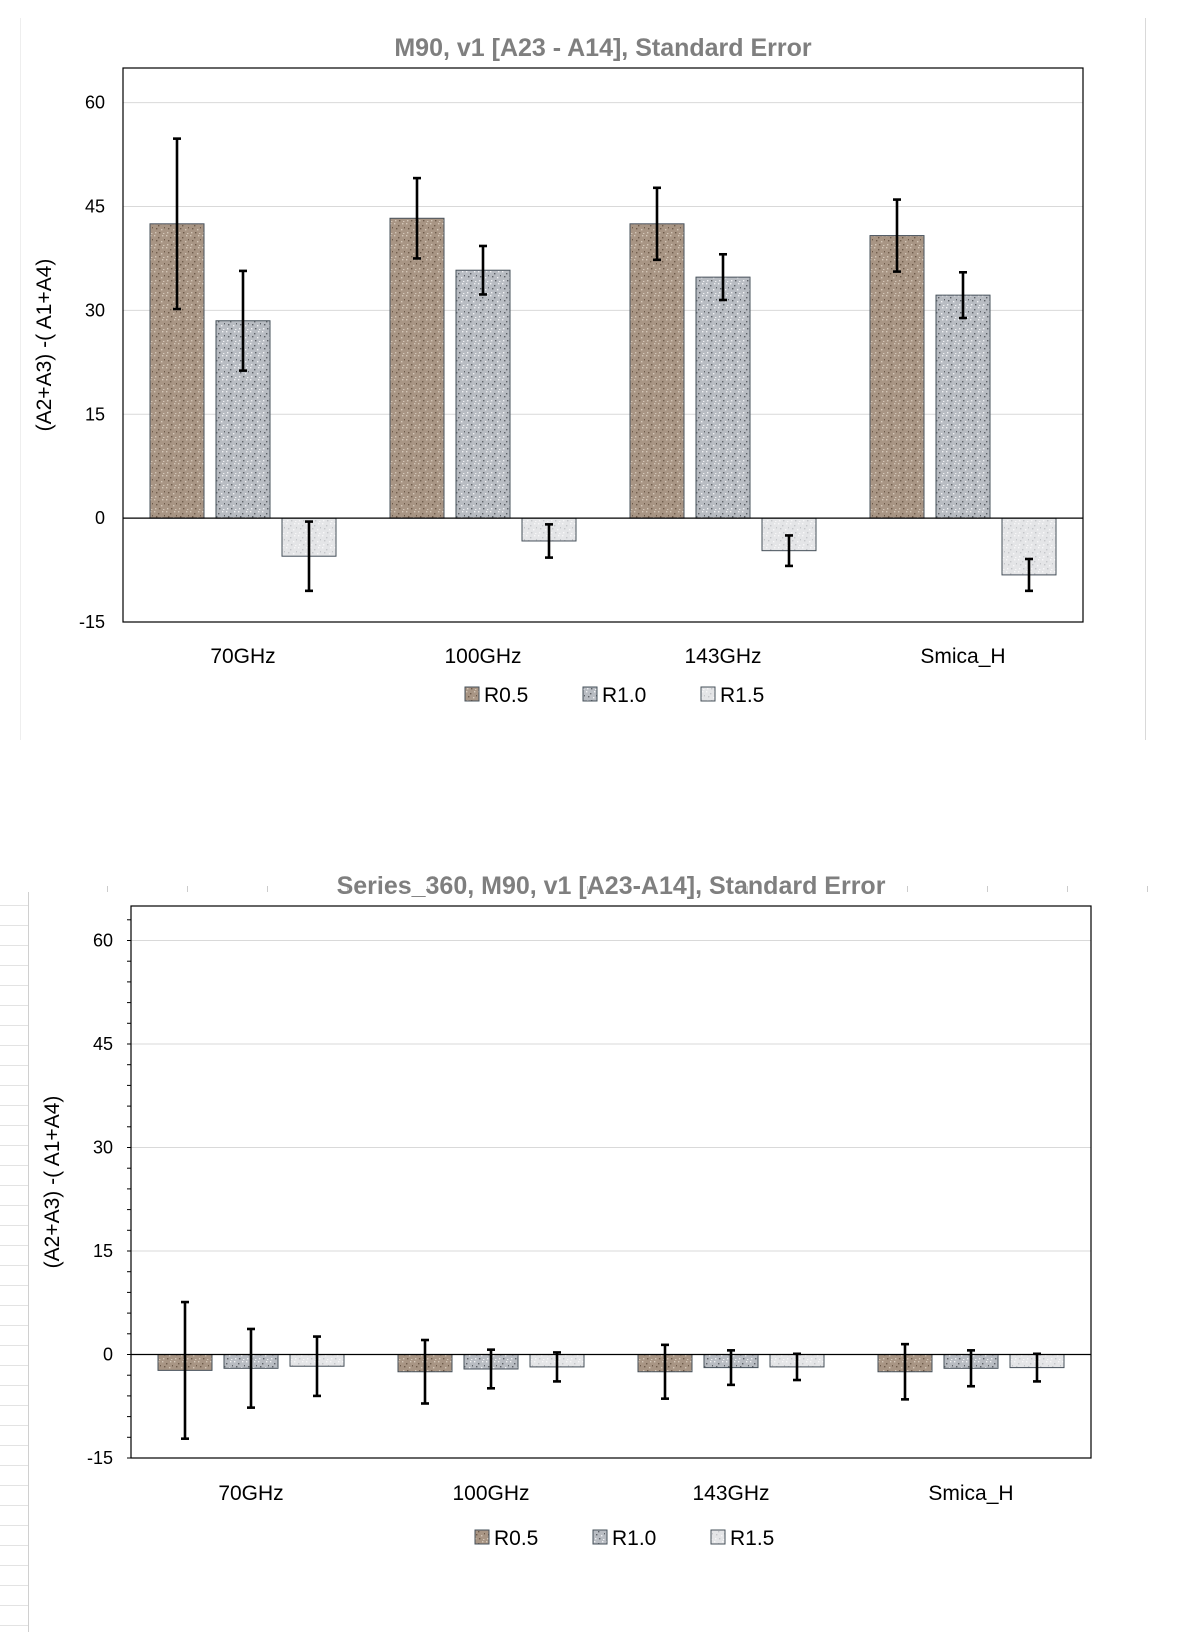 The width and height of the screenshot is (1200, 1632). I want to click on chart-title: M90, v1 [A23 - A14], Standard Error, so click(603, 48).